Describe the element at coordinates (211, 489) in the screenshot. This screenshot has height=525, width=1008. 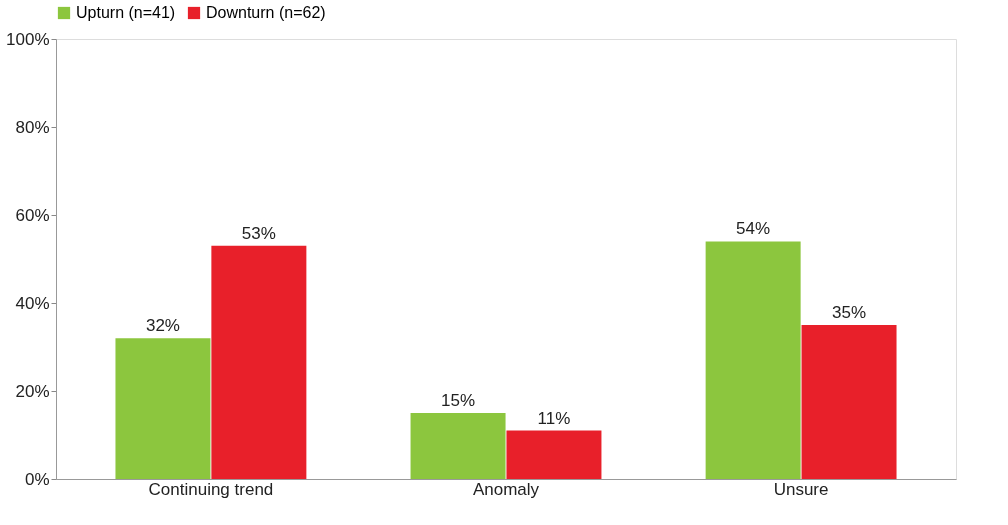
I see `x-tick-label: Continuing trend` at that location.